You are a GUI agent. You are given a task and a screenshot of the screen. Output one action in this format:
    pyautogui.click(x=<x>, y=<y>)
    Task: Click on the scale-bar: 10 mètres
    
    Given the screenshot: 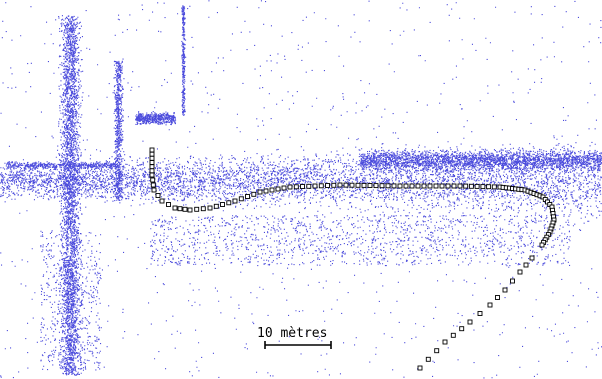 What is the action you would take?
    pyautogui.click(x=294, y=337)
    